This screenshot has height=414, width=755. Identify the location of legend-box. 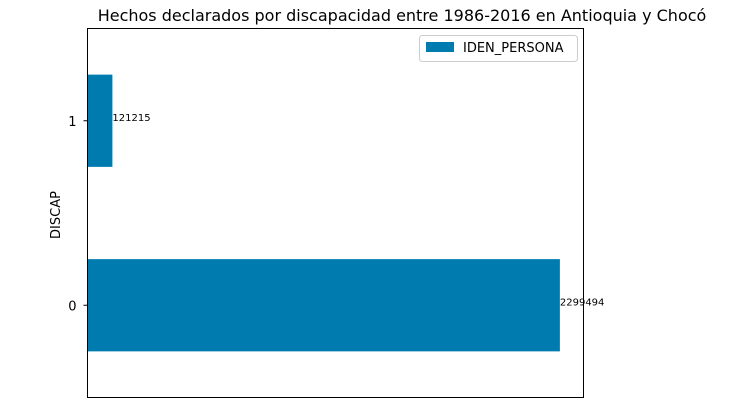
(498, 48).